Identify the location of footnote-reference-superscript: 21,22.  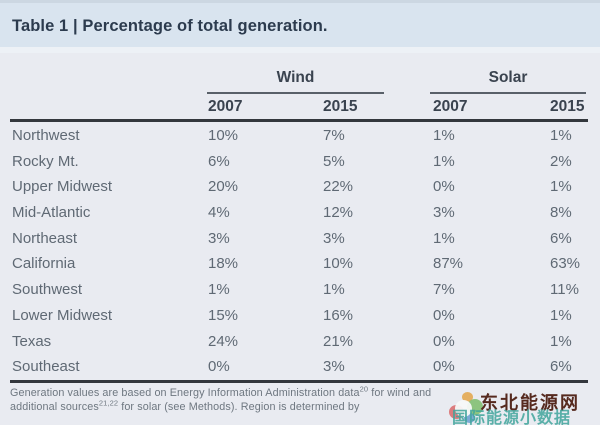
(108, 403).